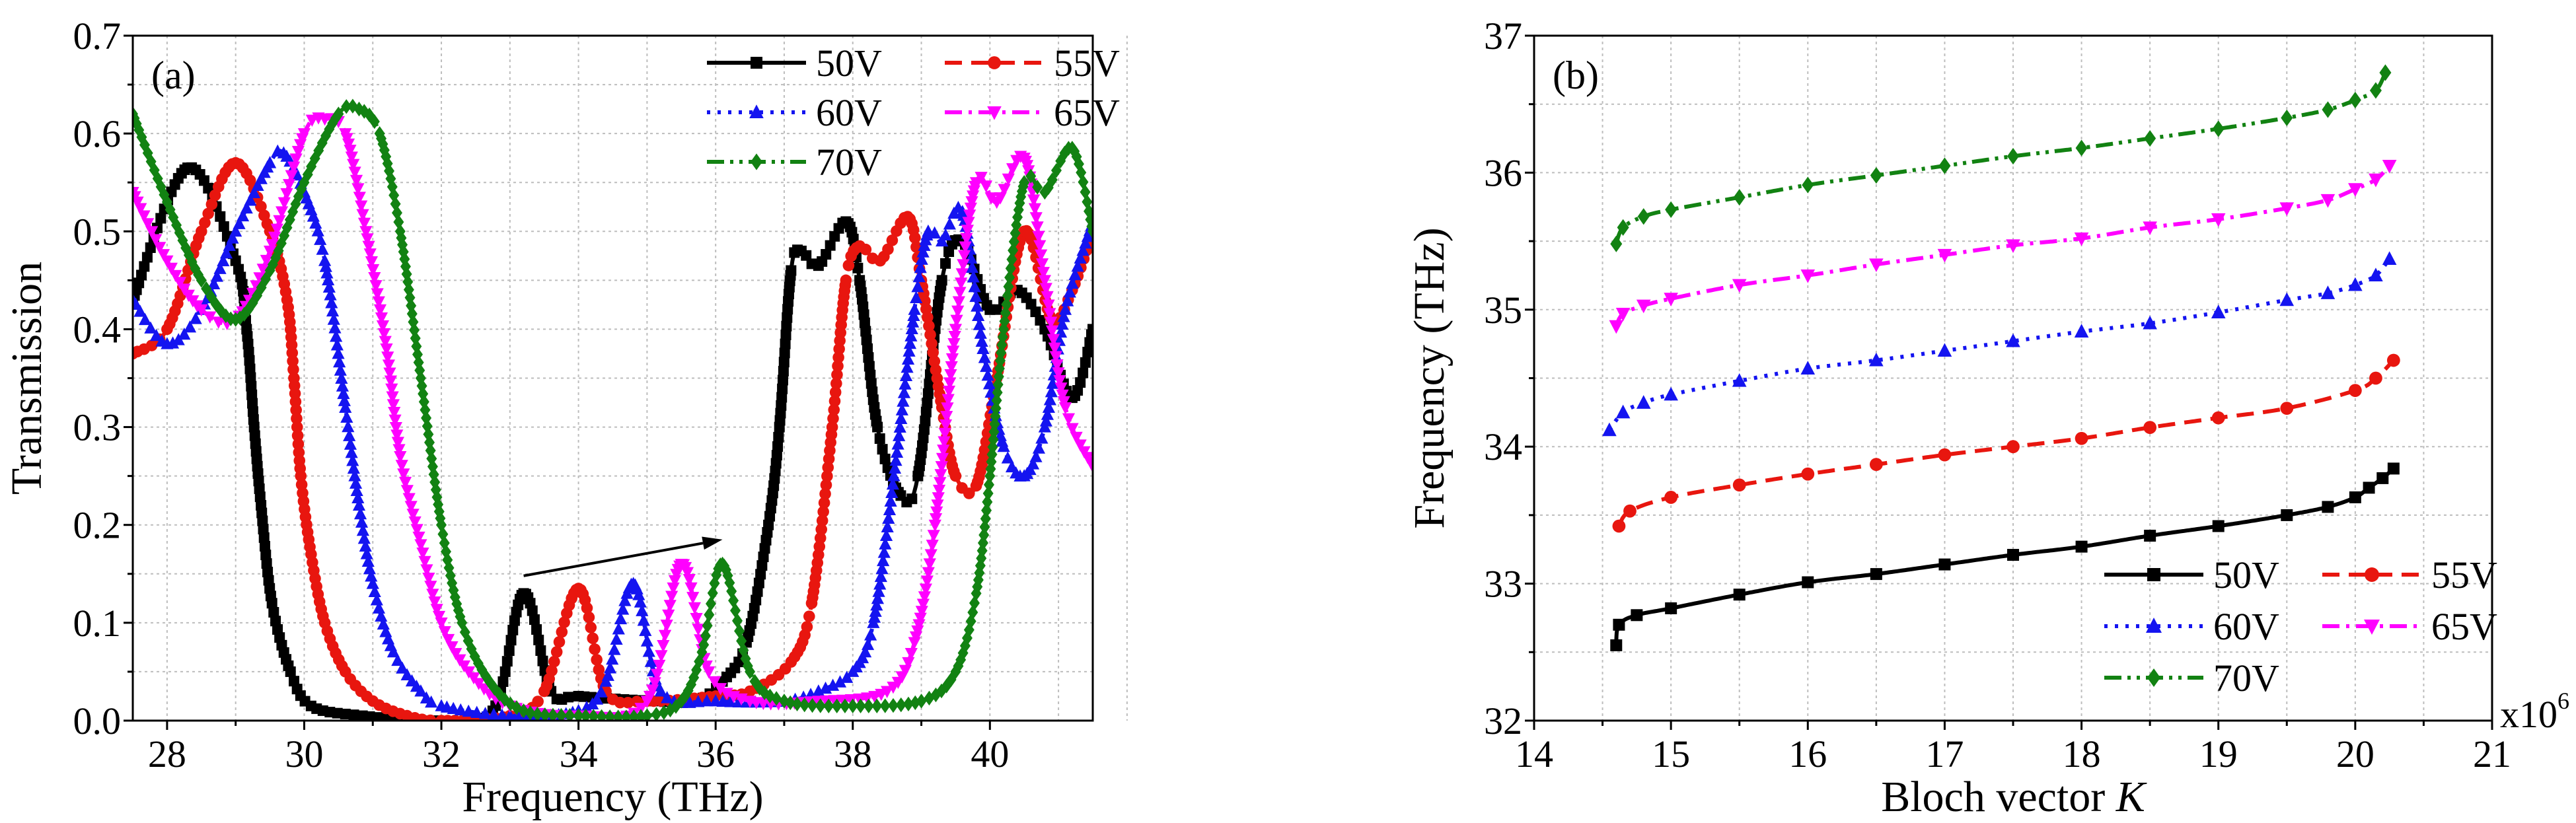  Describe the element at coordinates (1808, 754) in the screenshot. I see `x-tick-label: 16` at that location.